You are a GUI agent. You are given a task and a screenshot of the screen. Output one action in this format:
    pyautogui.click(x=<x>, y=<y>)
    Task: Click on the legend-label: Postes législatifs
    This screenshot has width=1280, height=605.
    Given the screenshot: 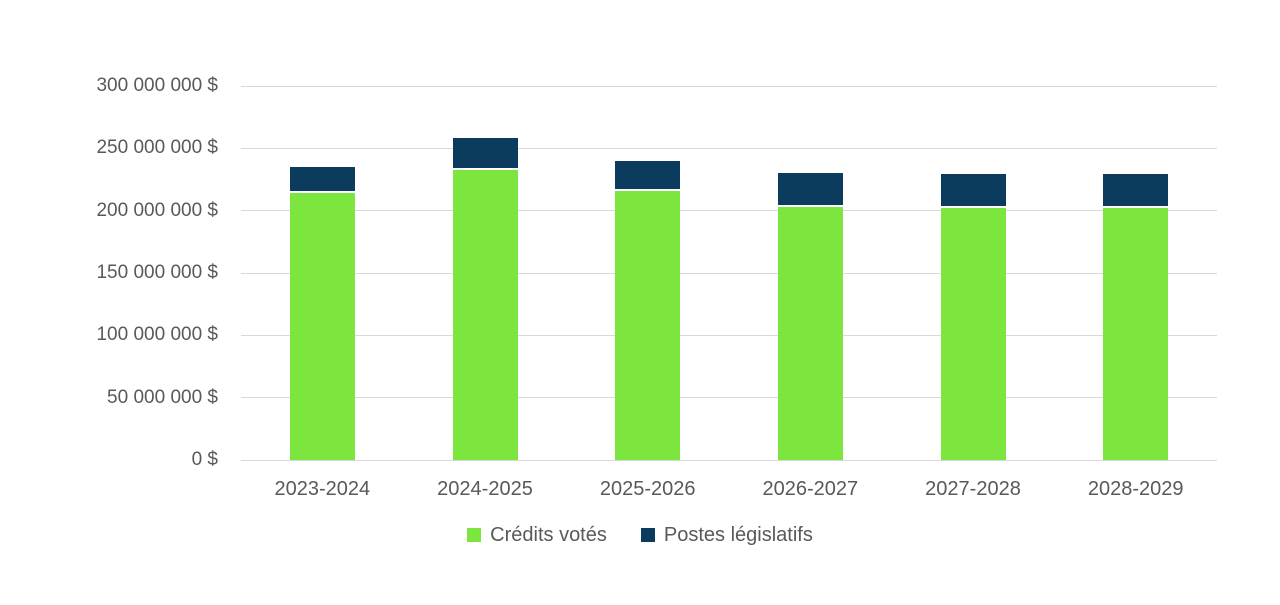 What is the action you would take?
    pyautogui.click(x=738, y=534)
    